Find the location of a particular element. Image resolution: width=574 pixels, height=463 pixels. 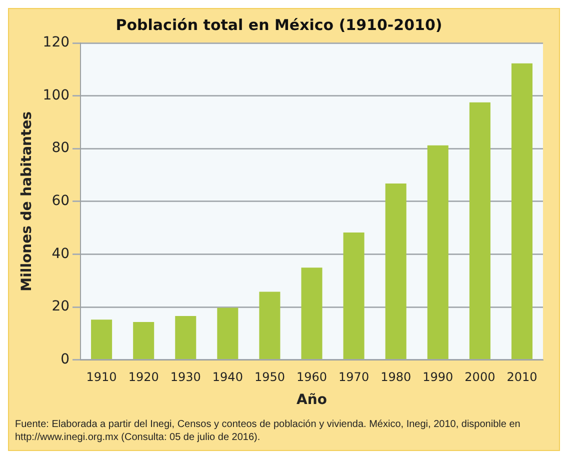

y-tick-label: 0 is located at coordinates (65, 359).